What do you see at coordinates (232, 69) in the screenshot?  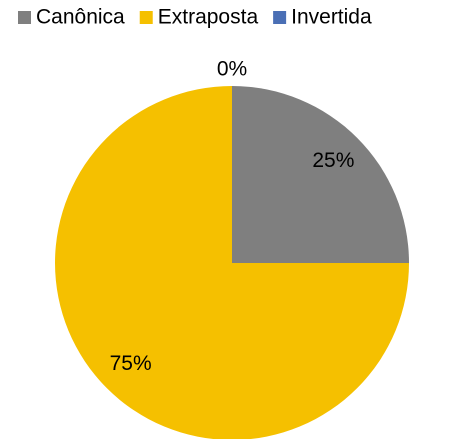 I see `data-label: 0%` at bounding box center [232, 69].